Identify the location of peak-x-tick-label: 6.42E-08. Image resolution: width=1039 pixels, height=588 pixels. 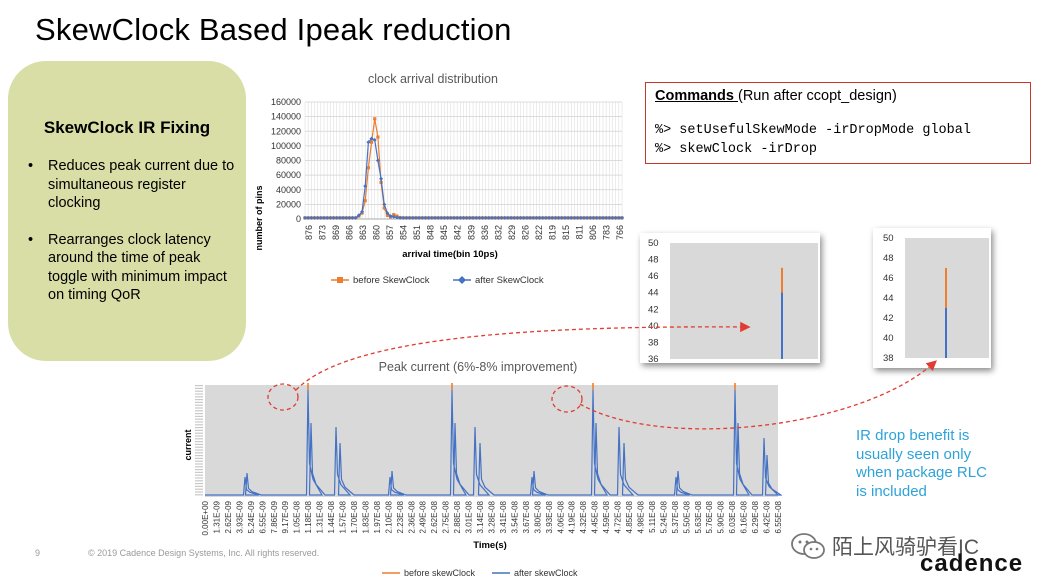
(767, 516).